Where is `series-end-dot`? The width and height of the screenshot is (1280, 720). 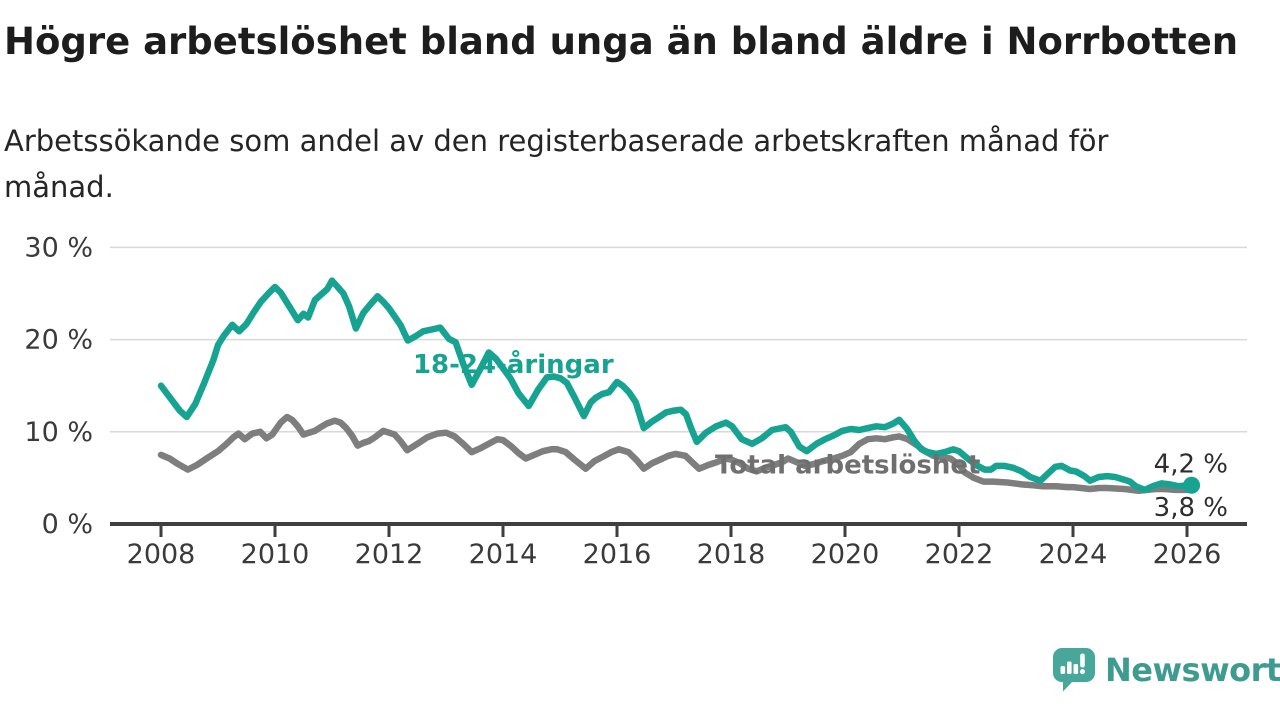
series-end-dot is located at coordinates (1192, 485).